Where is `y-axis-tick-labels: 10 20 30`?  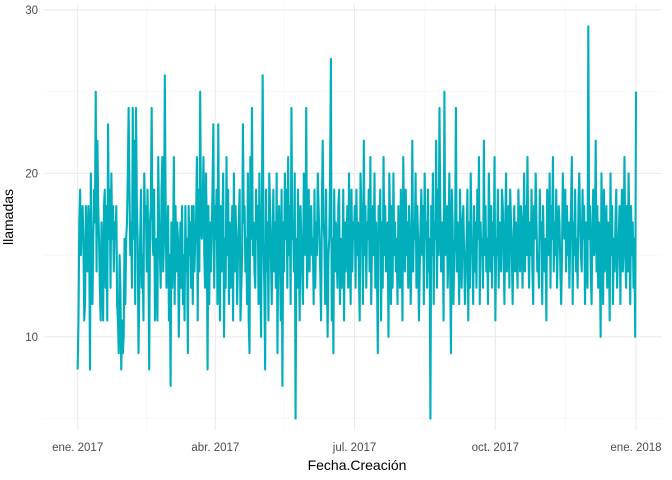 y-axis-tick-labels: 10 20 30 is located at coordinates (31, 174).